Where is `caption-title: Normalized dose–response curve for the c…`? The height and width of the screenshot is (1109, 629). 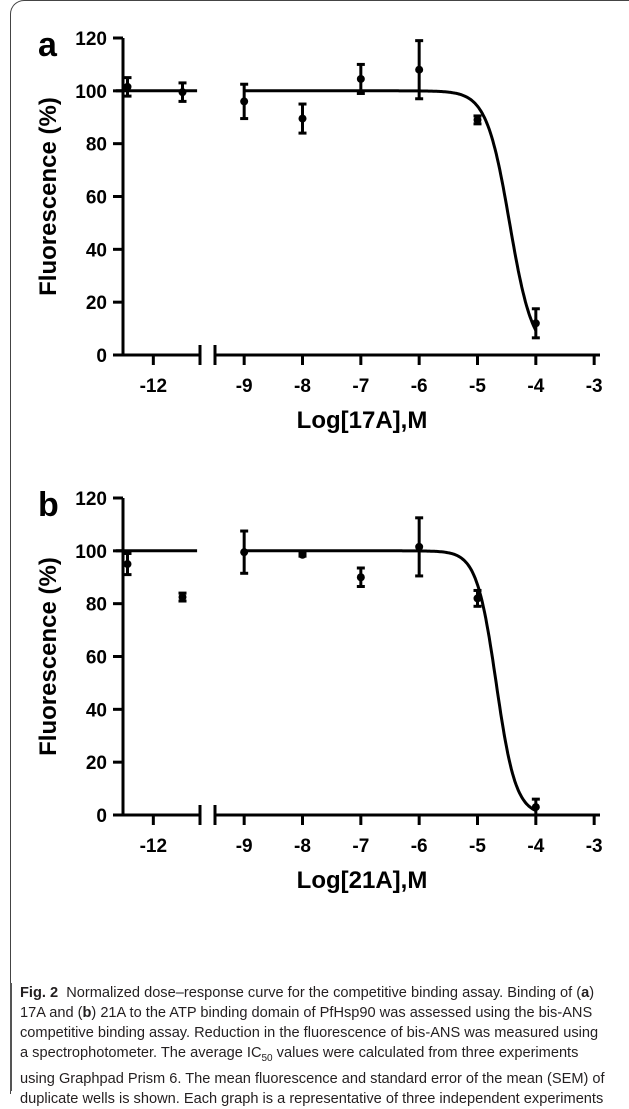
caption-title: Normalized dose–response curve for the c… is located at coordinates (285, 993).